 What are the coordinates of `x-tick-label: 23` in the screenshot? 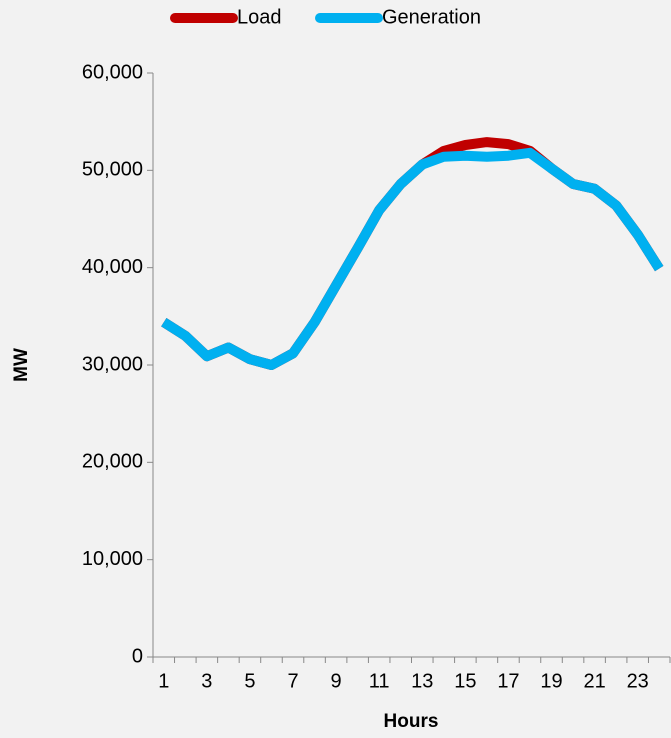 It's located at (638, 681).